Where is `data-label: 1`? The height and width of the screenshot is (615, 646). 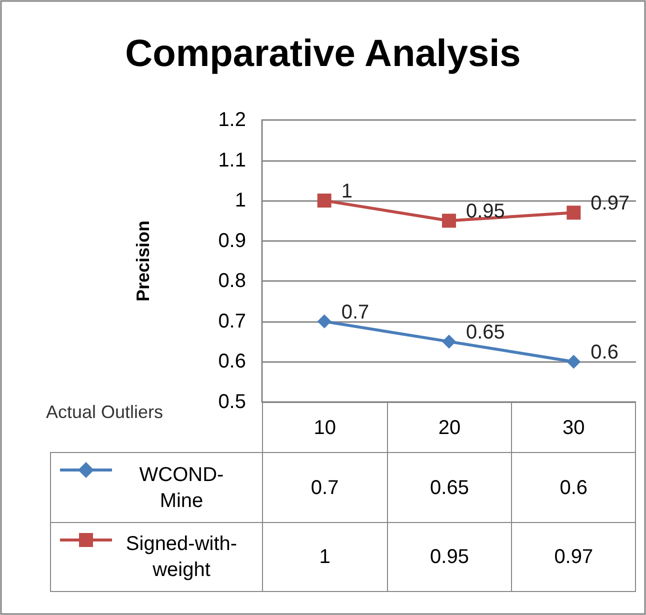 data-label: 1 is located at coordinates (346, 191).